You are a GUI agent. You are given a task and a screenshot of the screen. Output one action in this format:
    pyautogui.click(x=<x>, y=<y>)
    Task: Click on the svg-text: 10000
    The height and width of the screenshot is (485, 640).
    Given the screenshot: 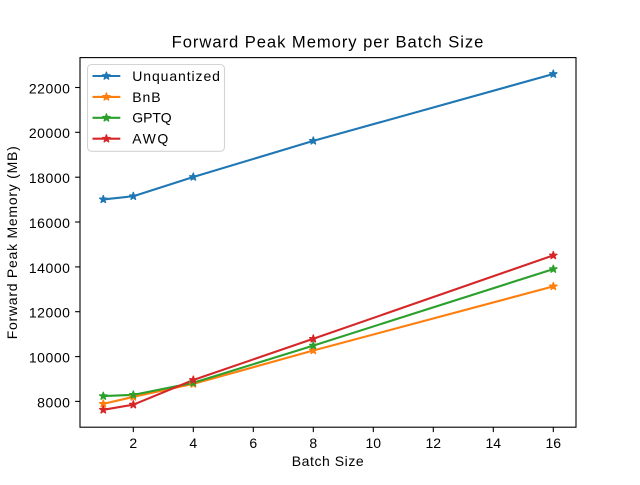 What is the action you would take?
    pyautogui.click(x=50, y=358)
    